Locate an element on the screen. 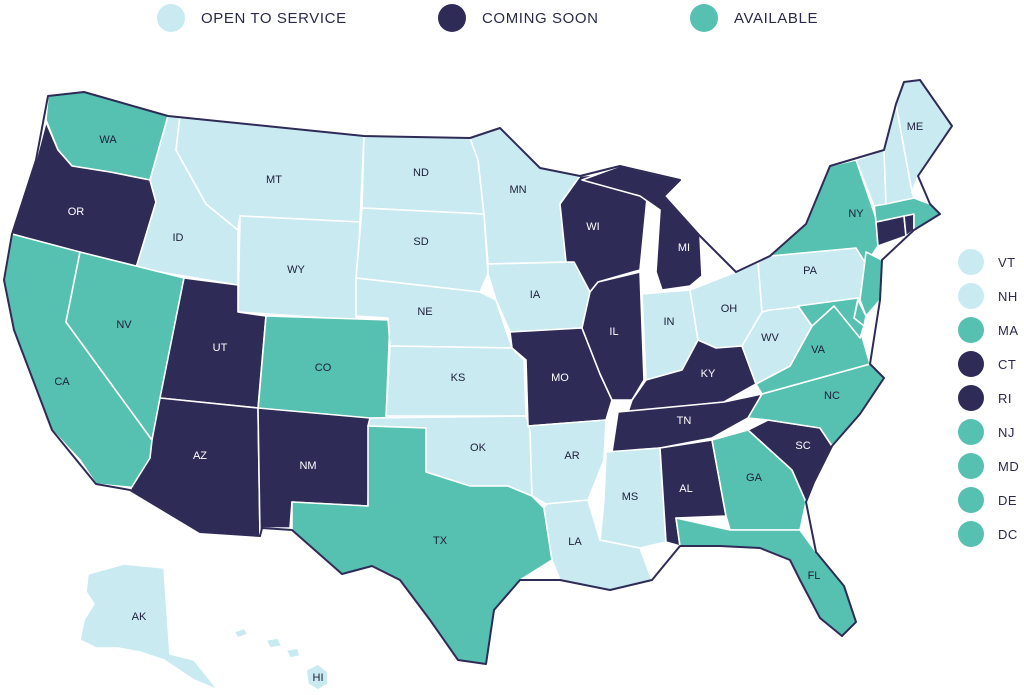 Image resolution: width=1024 pixels, height=695 pixels. state-AR is located at coordinates (567, 462).